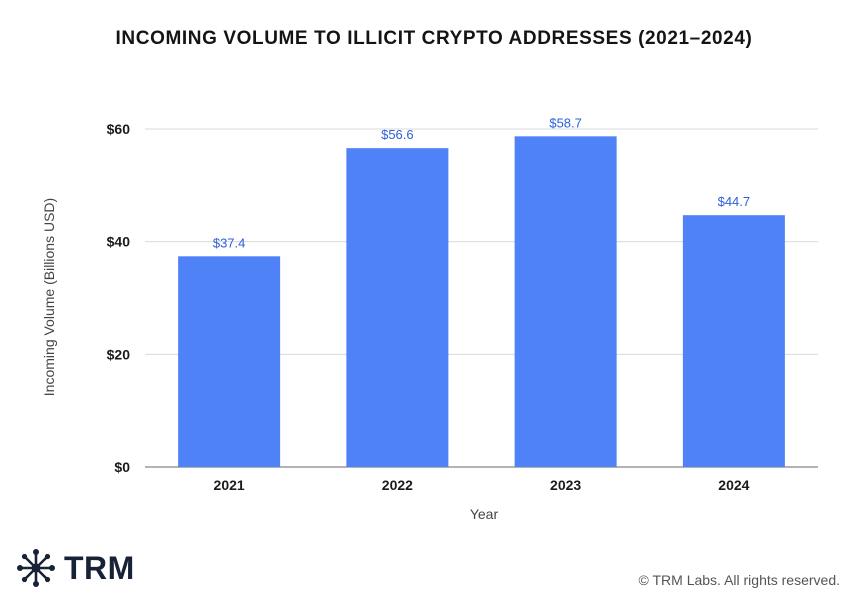 The height and width of the screenshot is (590, 868). I want to click on bar-value-label: $56.6, so click(397, 134).